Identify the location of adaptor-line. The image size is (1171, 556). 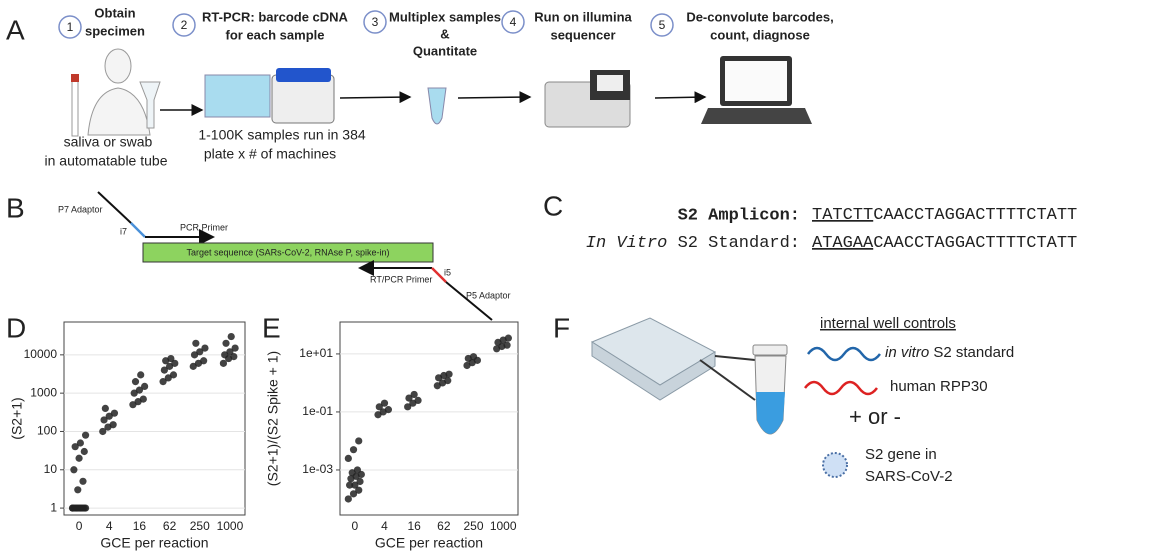
(114, 207).